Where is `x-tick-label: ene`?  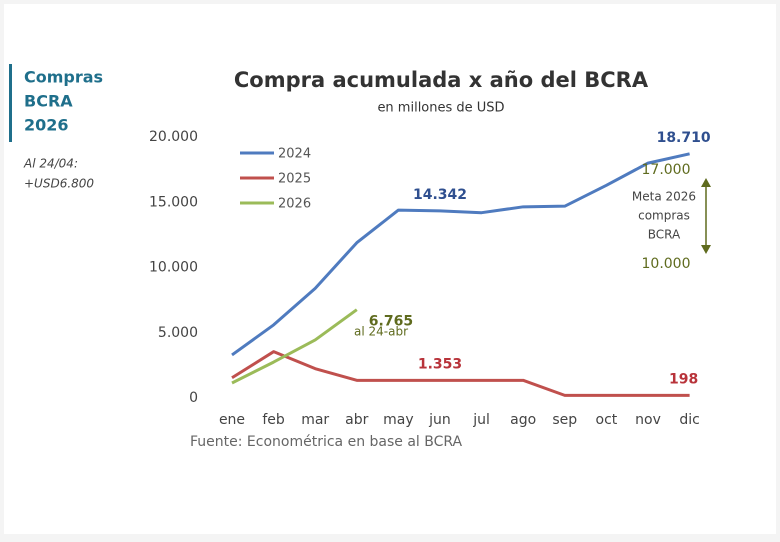 x-tick-label: ene is located at coordinates (232, 420).